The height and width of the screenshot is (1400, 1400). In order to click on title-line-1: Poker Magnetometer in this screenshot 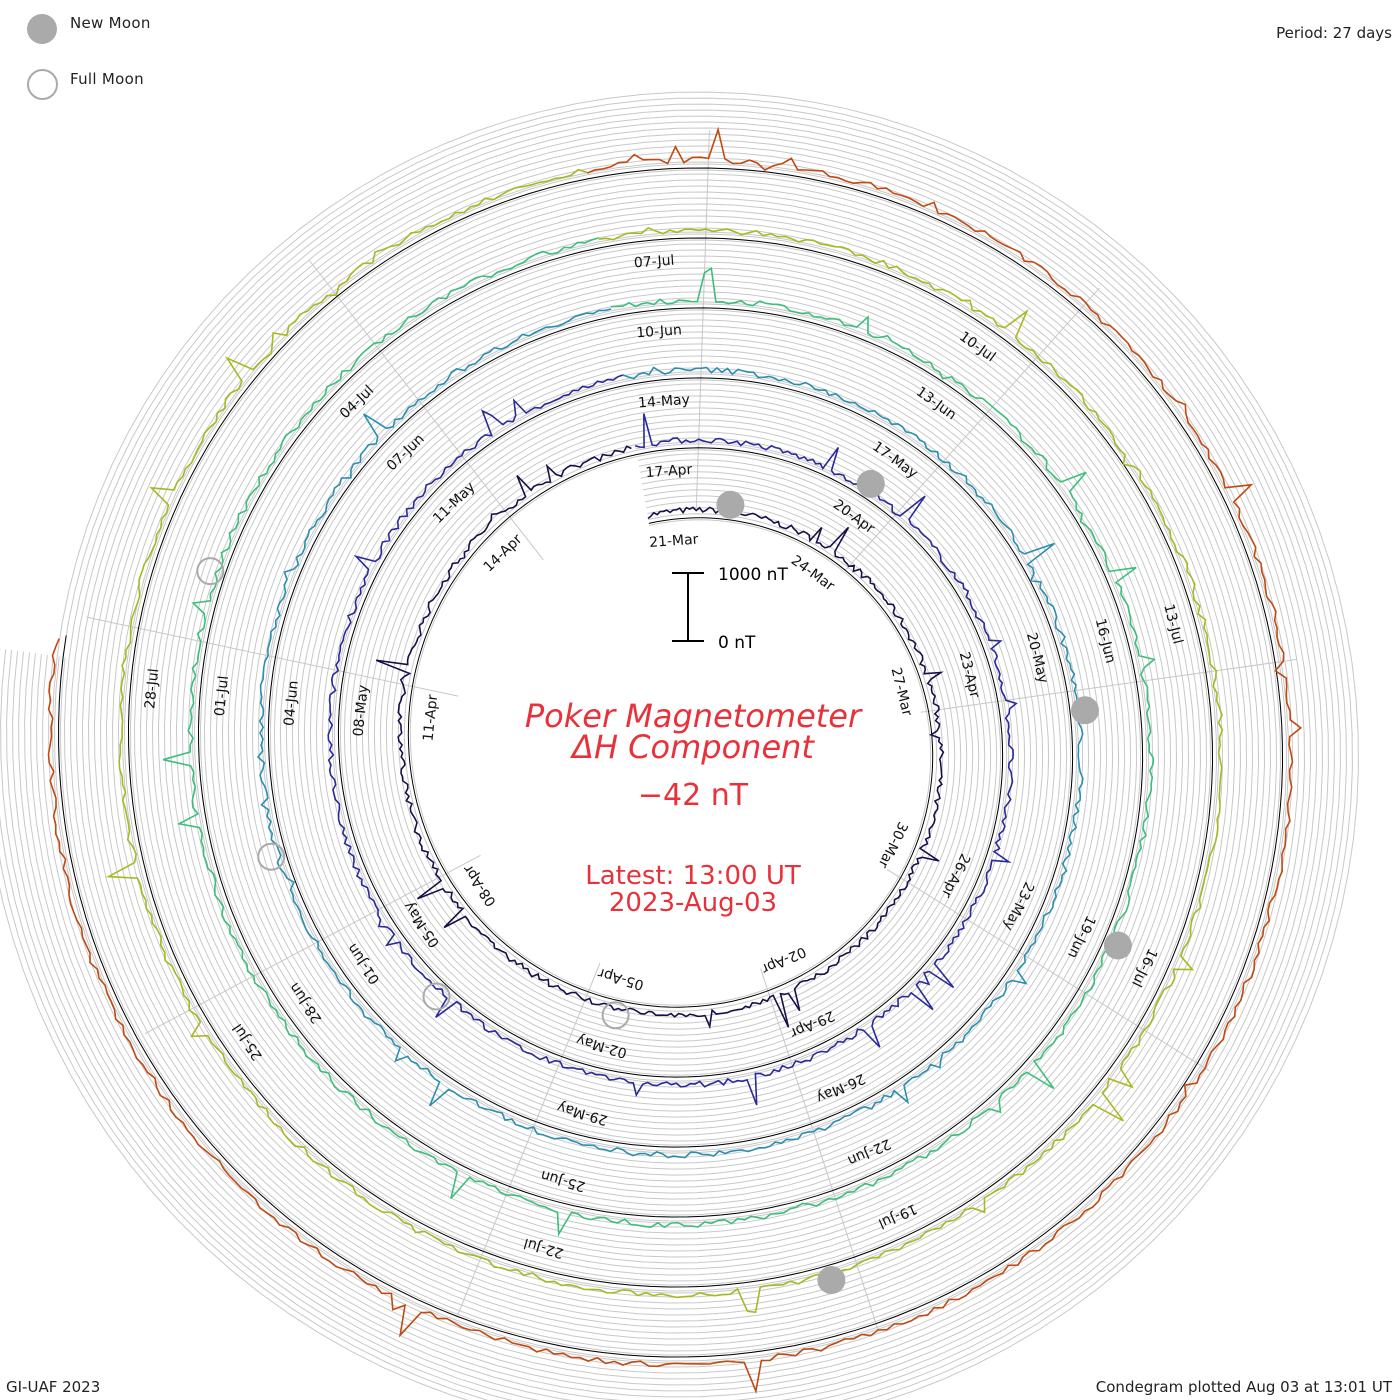, I will do `click(694, 716)`.